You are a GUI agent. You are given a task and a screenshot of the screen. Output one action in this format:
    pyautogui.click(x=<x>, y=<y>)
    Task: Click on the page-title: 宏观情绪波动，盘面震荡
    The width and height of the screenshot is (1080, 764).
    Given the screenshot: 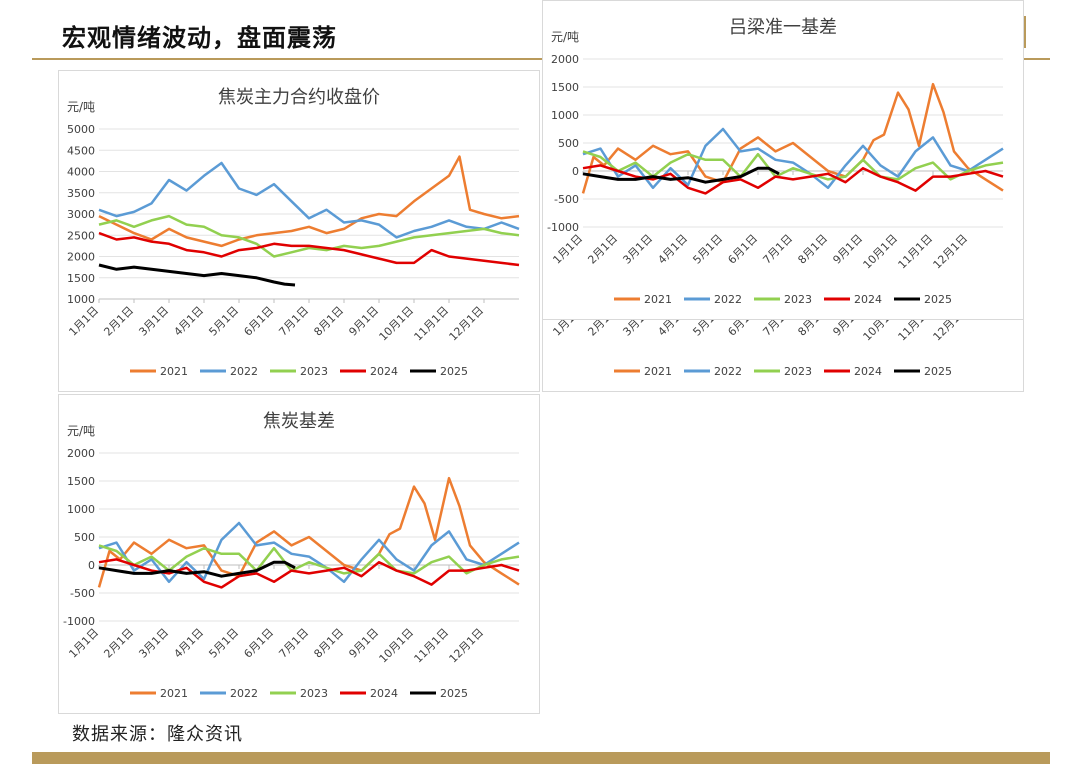 What is the action you would take?
    pyautogui.click(x=199, y=37)
    